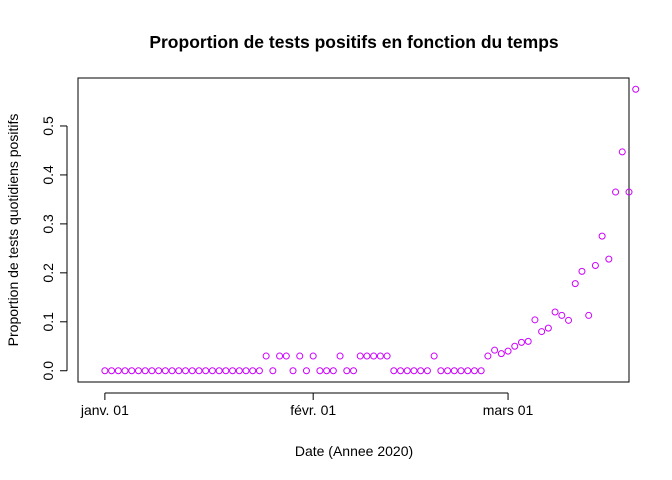 This screenshot has width=672, height=480. What do you see at coordinates (48, 322) in the screenshot?
I see `y-tick-label: 0.1` at bounding box center [48, 322].